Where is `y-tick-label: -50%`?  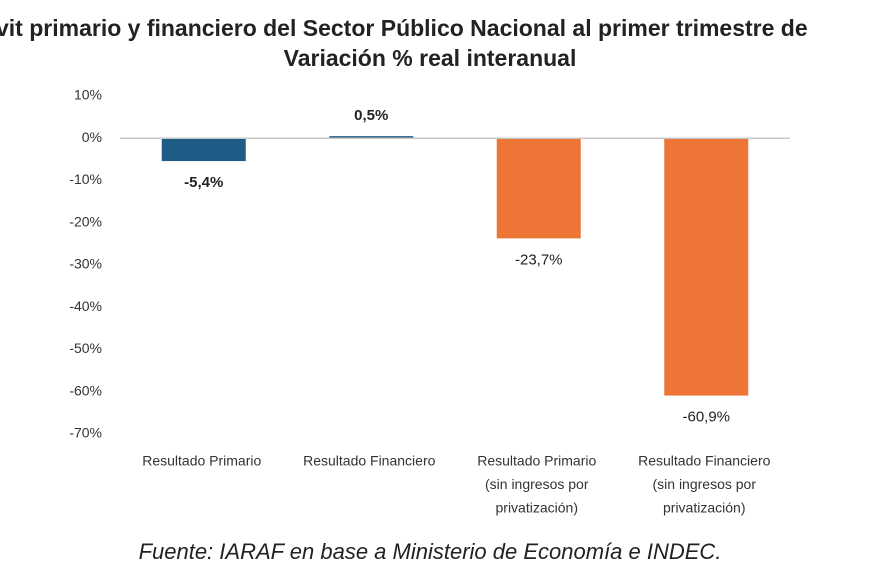
y-tick-label: -50% is located at coordinates (85, 348).